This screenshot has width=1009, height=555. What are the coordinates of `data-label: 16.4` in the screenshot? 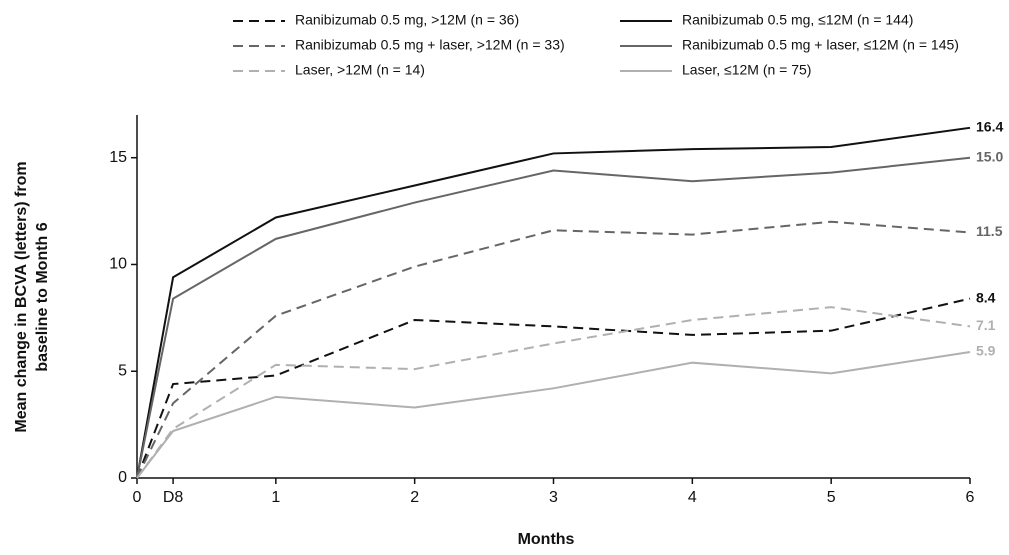 It's located at (989, 127).